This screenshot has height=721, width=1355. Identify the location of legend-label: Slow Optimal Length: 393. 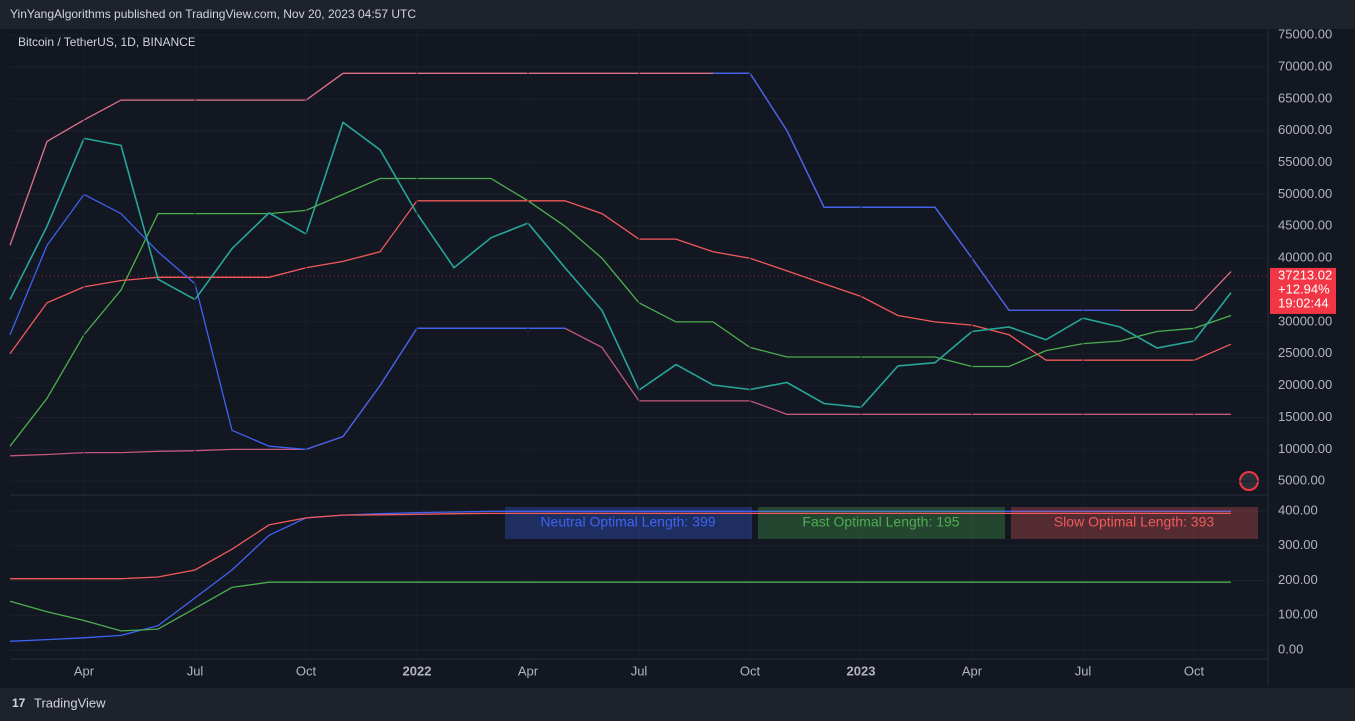
(1134, 522).